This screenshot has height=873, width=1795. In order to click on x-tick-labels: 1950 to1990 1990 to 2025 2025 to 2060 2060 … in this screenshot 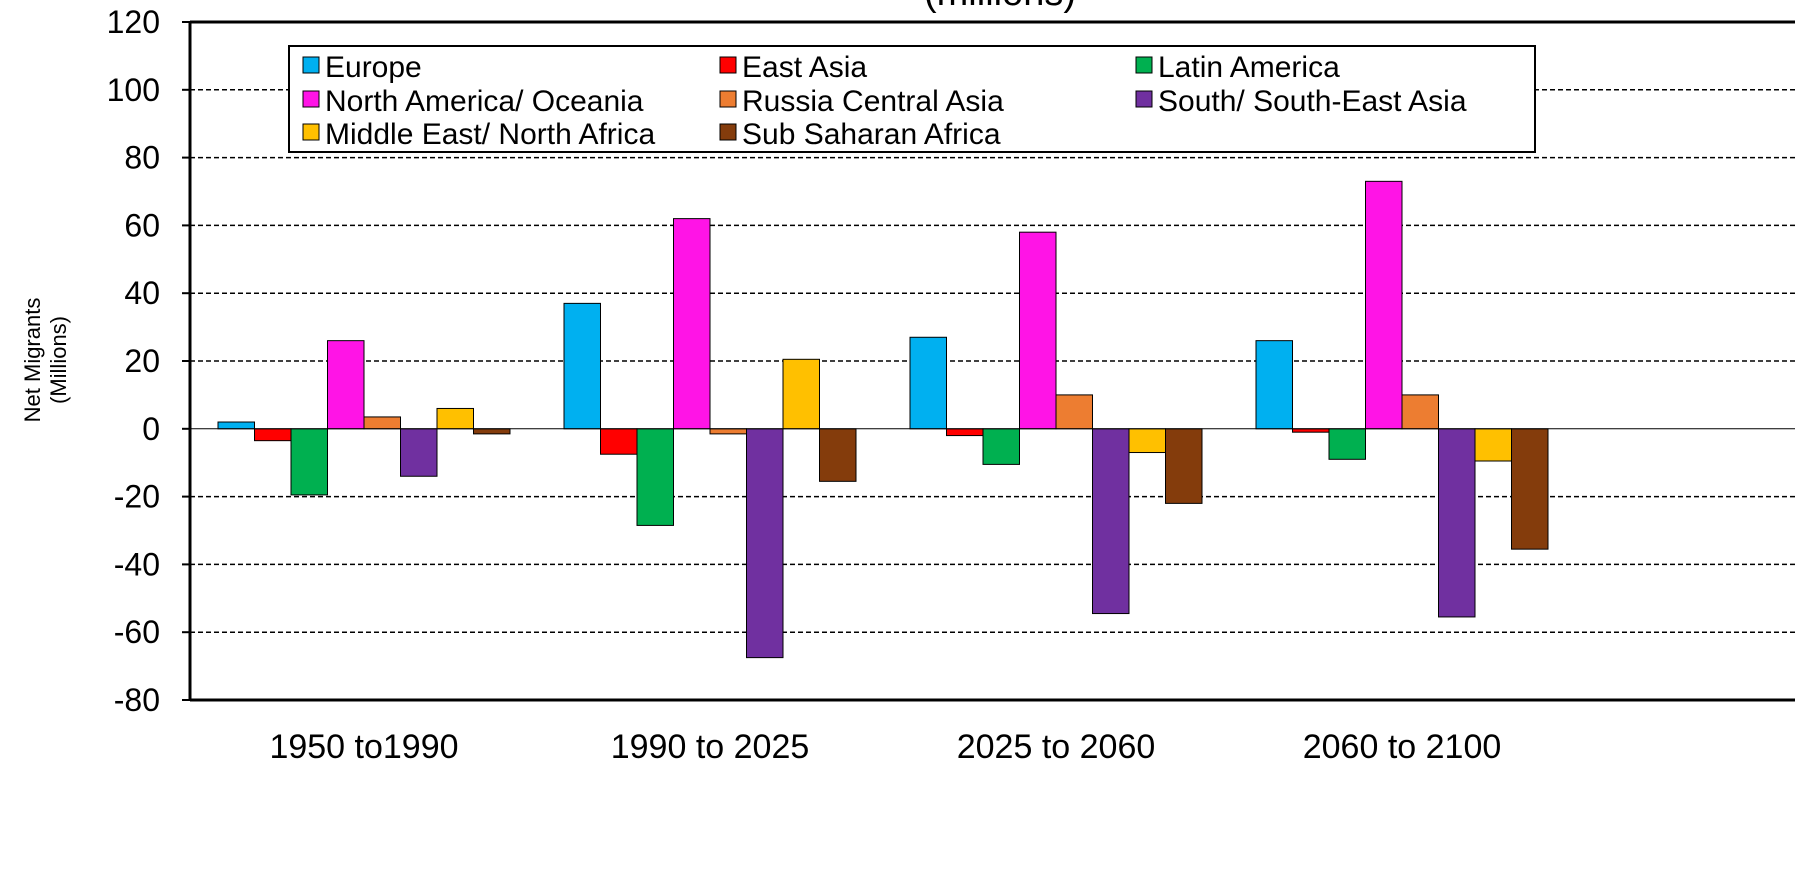, I will do `click(885, 747)`.